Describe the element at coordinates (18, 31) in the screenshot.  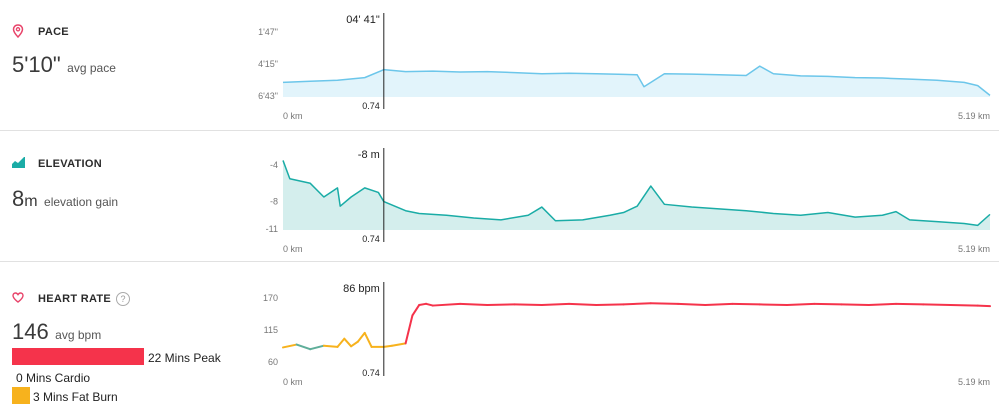
I see `location-pin-icon` at that location.